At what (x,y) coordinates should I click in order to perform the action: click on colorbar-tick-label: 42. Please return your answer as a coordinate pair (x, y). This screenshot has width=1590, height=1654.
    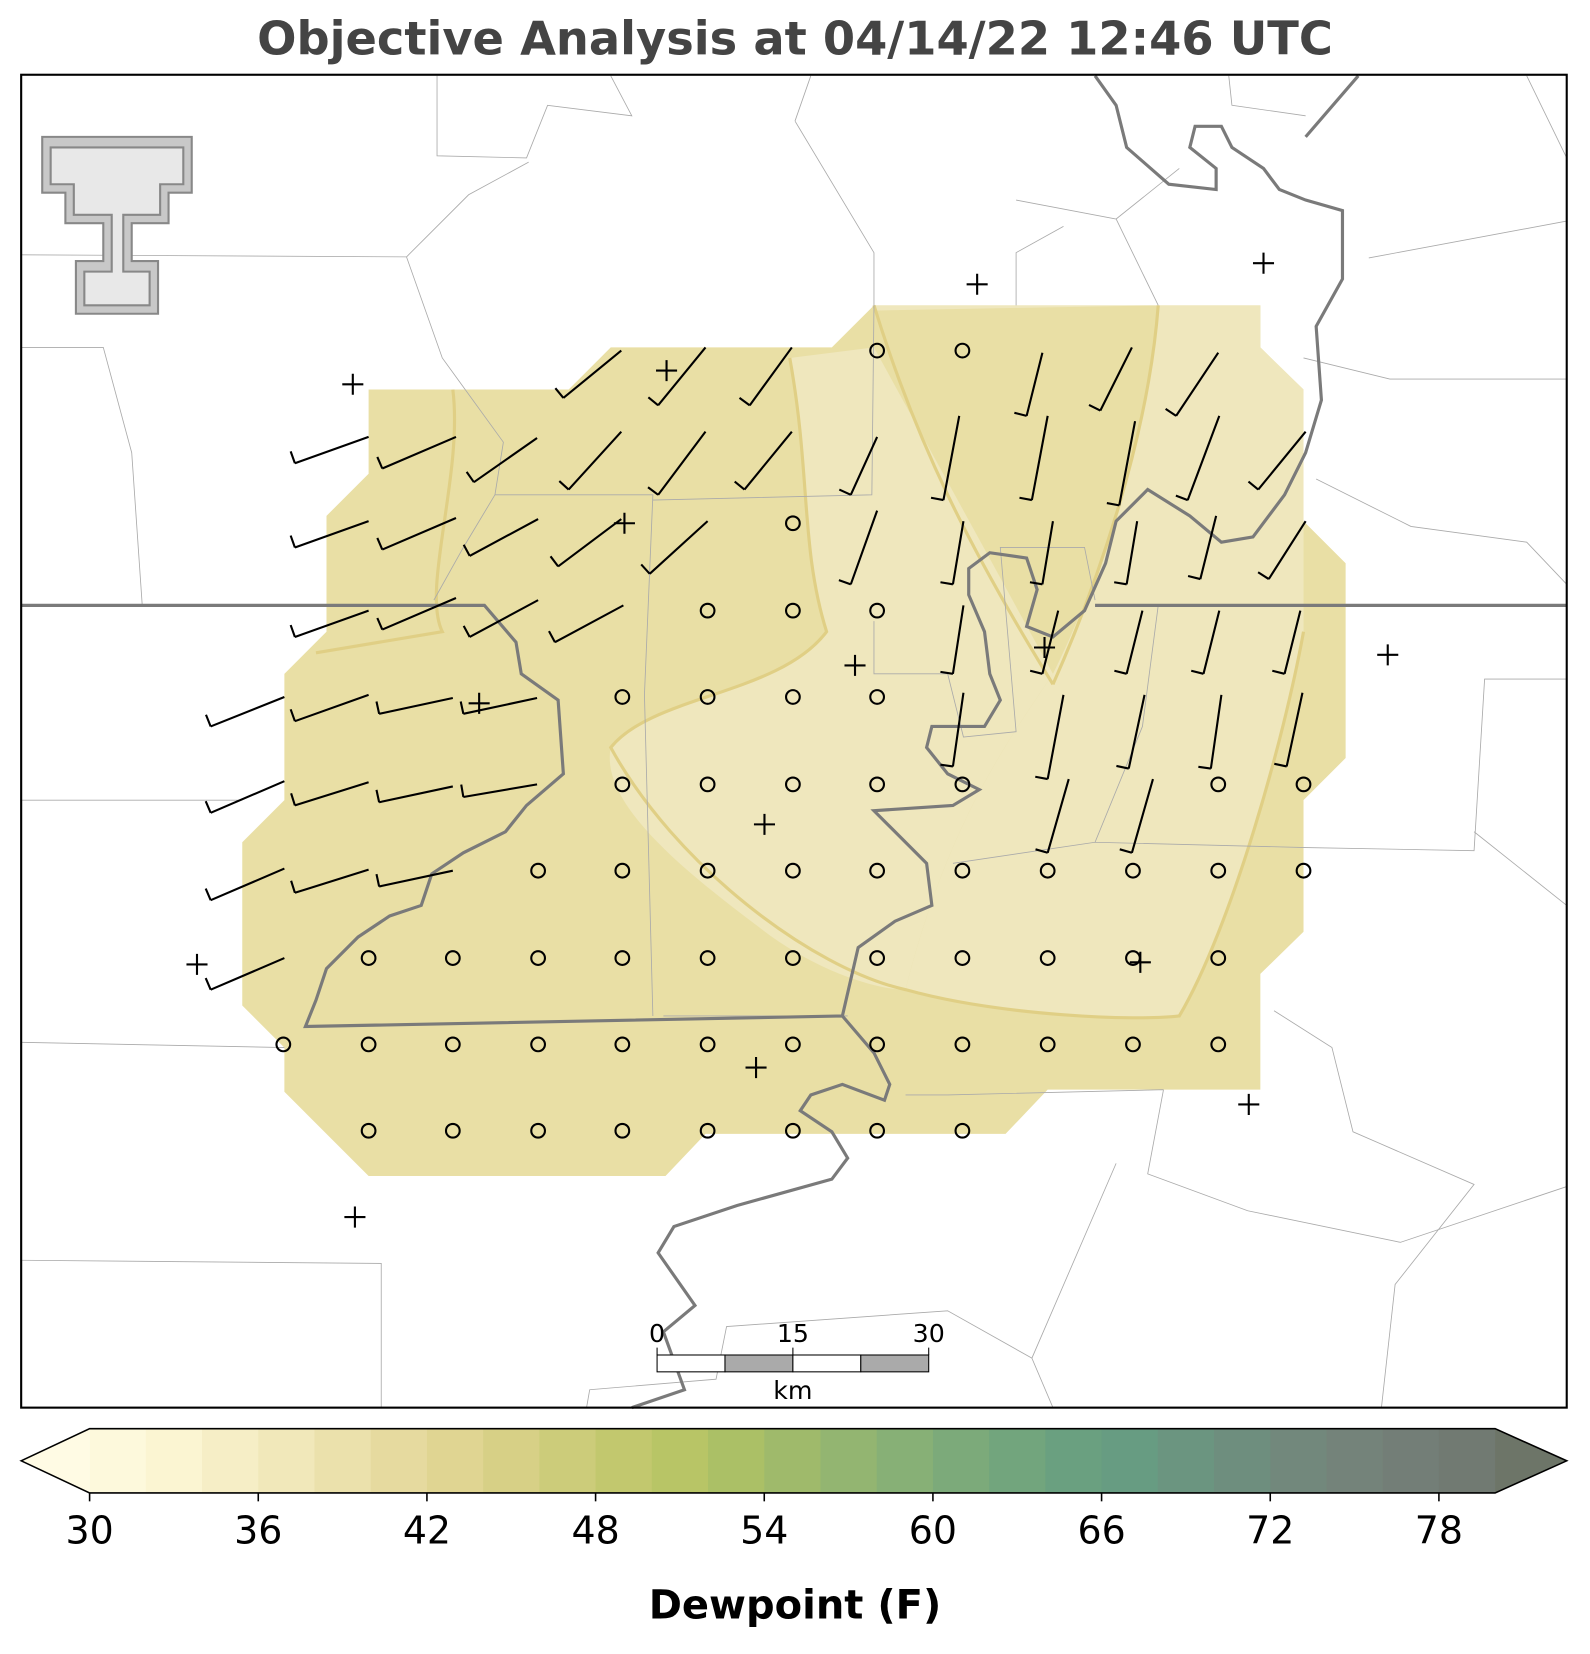
    Looking at the image, I should click on (427, 1530).